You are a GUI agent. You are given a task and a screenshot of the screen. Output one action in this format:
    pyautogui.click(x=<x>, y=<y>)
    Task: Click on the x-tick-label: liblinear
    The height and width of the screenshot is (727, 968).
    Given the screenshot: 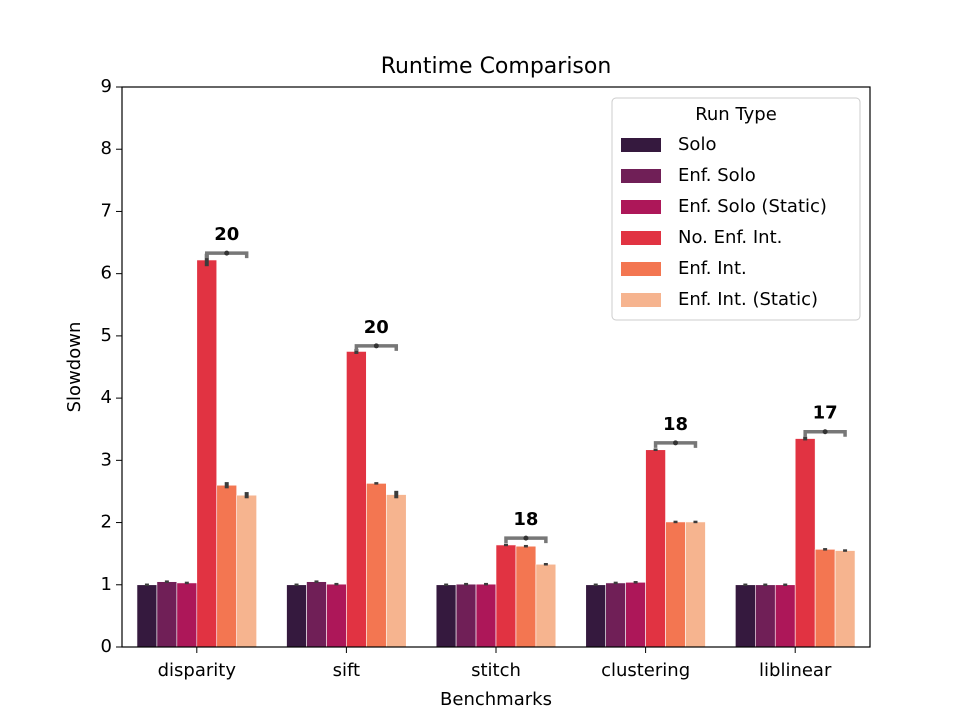 What is the action you would take?
    pyautogui.click(x=795, y=670)
    